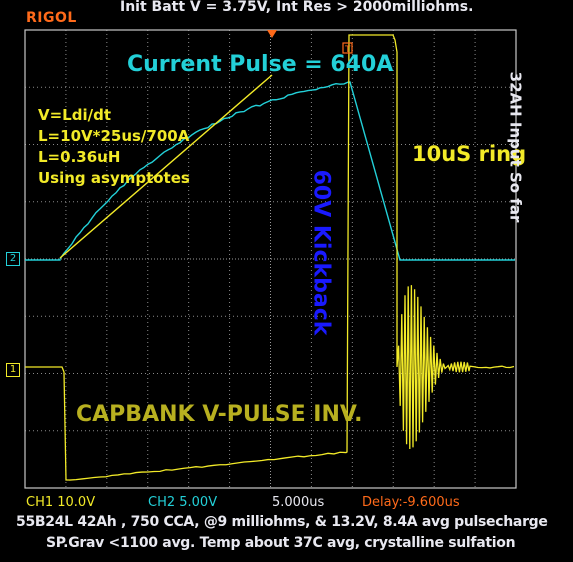  I want to click on formula-line-4: Using asymptotes, so click(114, 178).